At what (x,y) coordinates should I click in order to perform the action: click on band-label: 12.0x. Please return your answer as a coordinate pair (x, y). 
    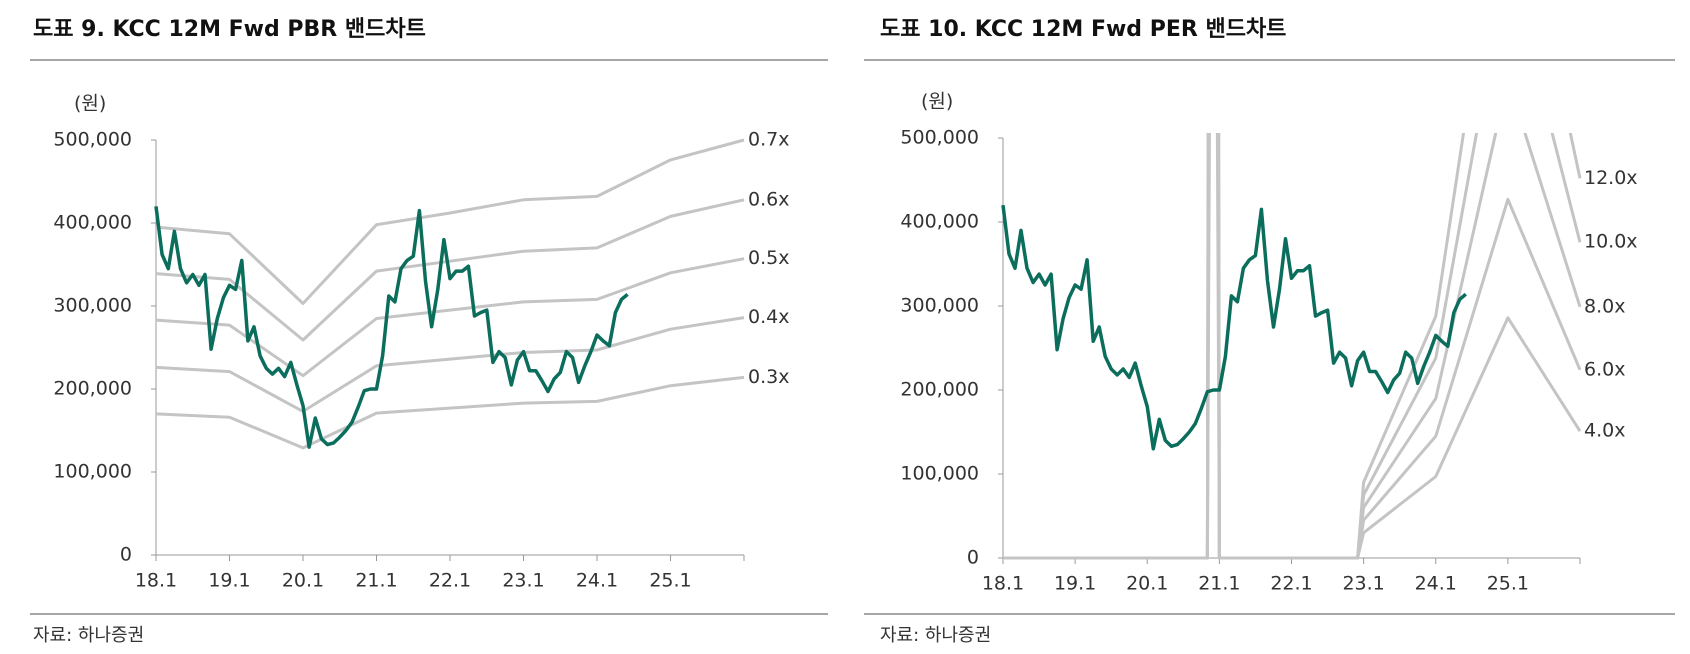
    Looking at the image, I should click on (1611, 178).